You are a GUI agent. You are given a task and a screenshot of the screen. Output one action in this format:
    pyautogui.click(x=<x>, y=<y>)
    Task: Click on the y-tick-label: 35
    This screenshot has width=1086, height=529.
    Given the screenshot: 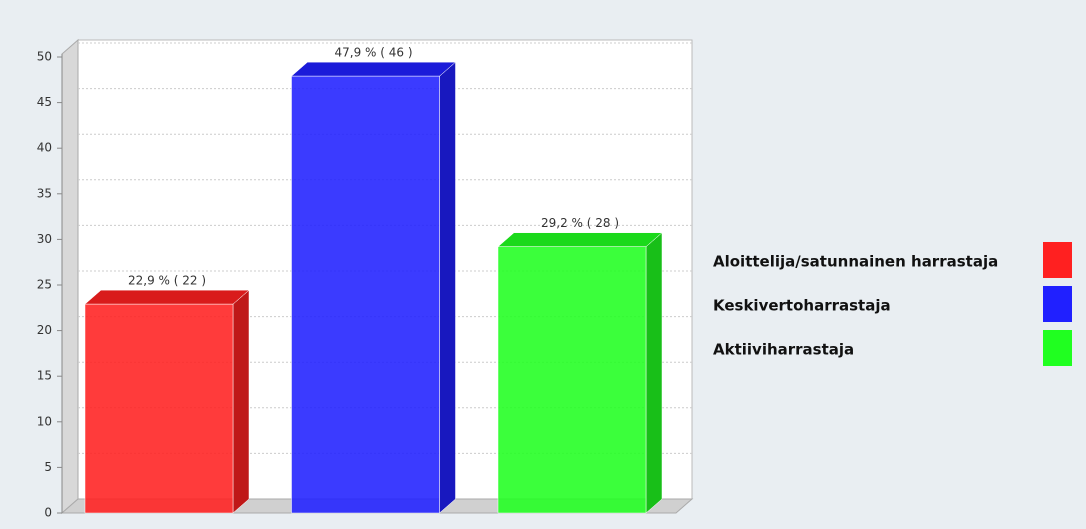 What is the action you would take?
    pyautogui.click(x=44, y=193)
    